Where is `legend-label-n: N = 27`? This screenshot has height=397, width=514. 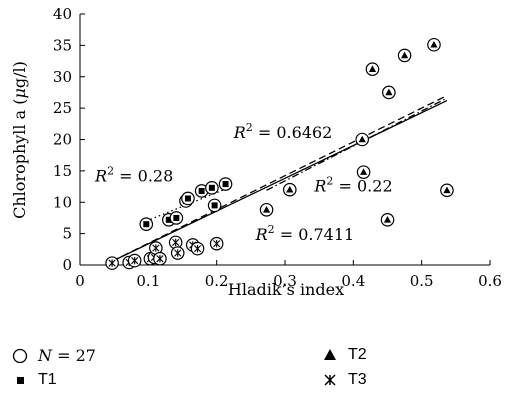
legend-label-n: N = 27 is located at coordinates (67, 355).